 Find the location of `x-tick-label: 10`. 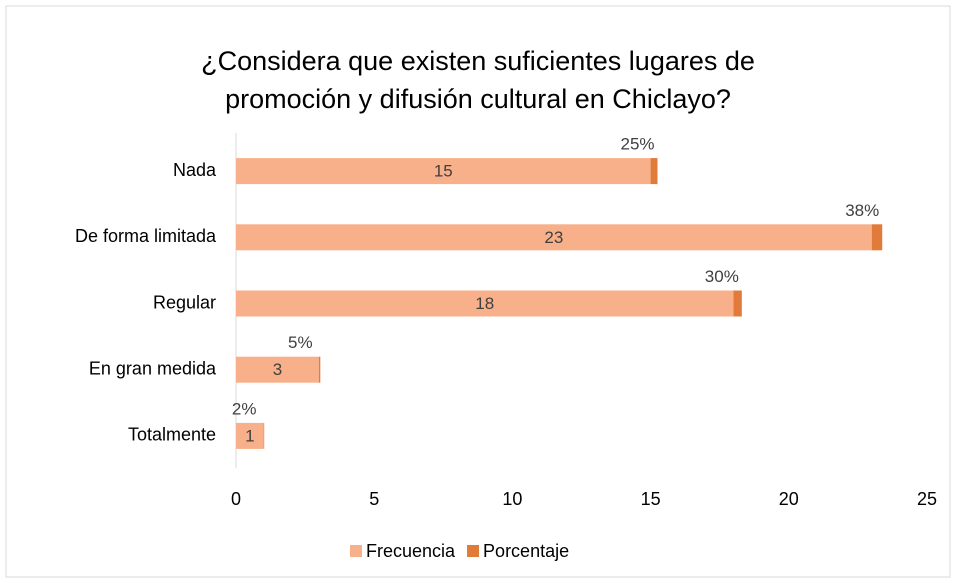

x-tick-label: 10 is located at coordinates (512, 499).